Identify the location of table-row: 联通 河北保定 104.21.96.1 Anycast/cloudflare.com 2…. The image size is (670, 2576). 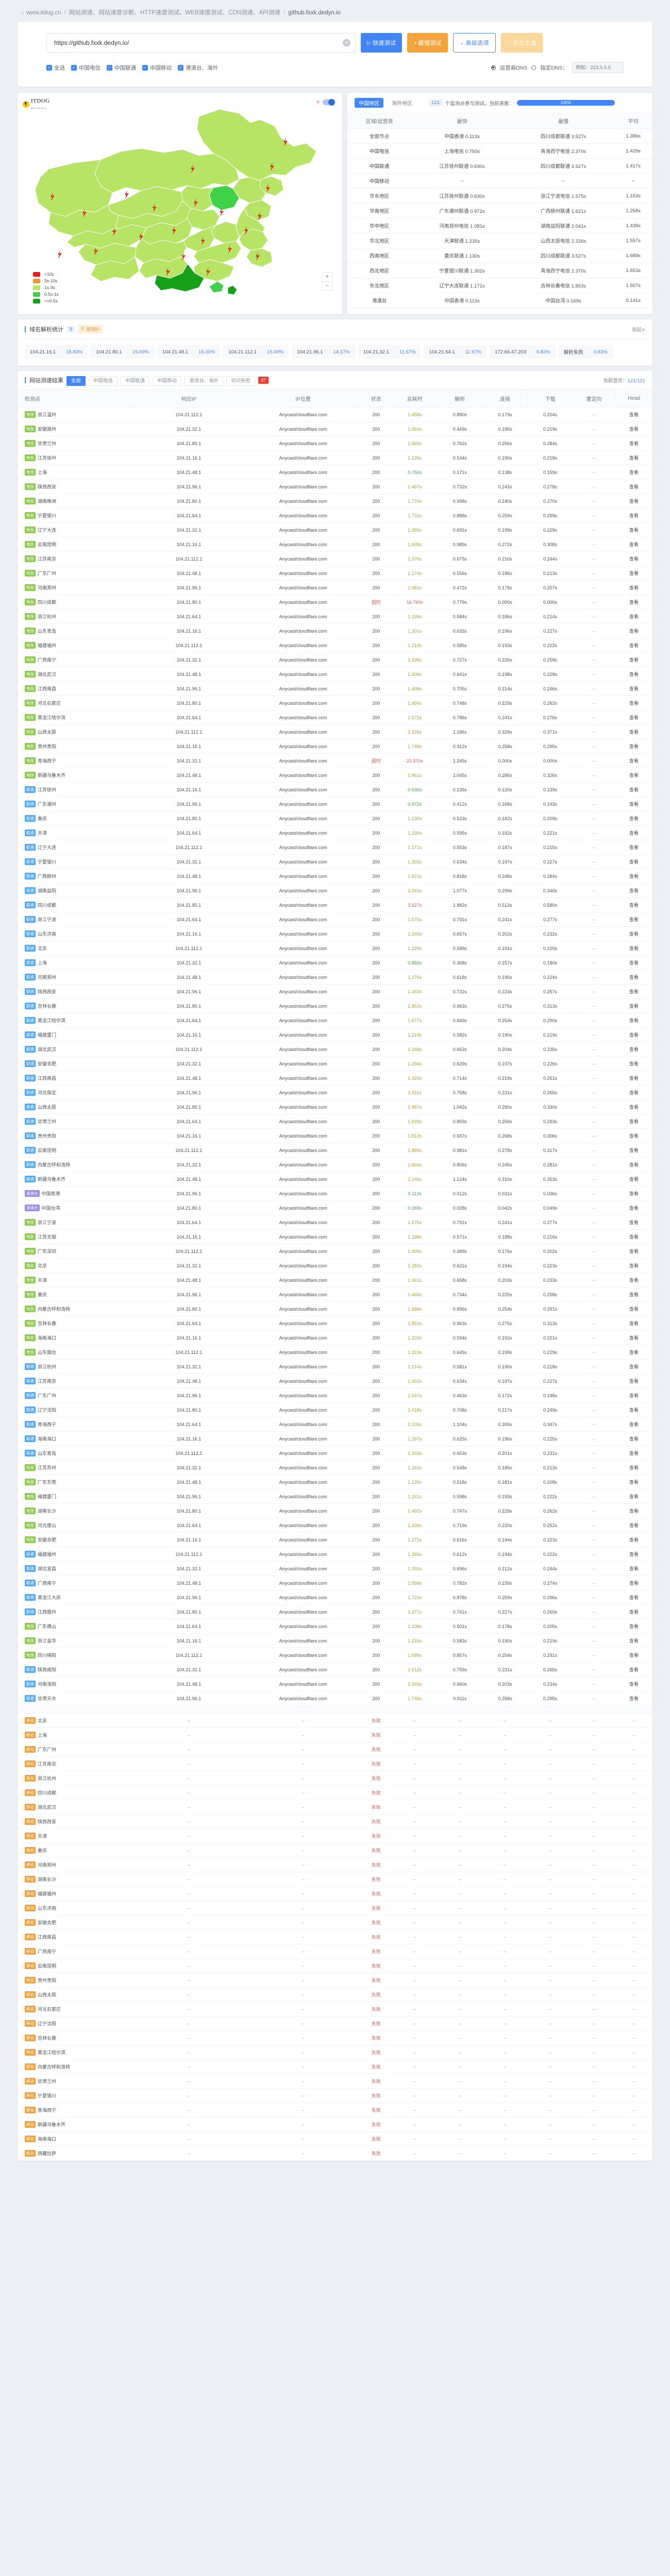
(335, 1092).